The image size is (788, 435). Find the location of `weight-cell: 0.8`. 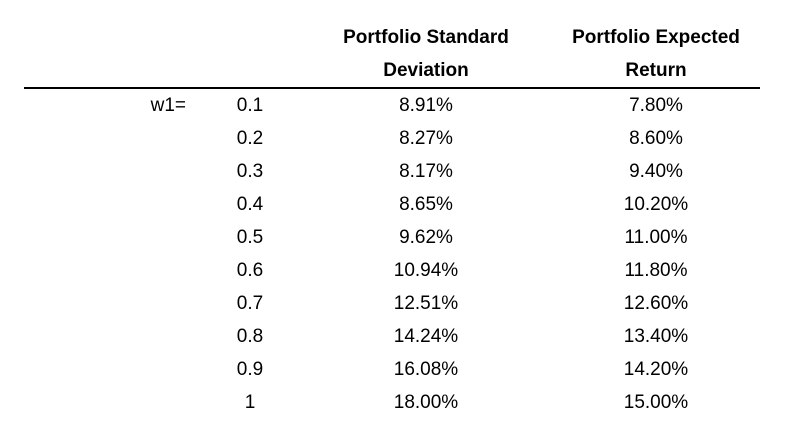

weight-cell: 0.8 is located at coordinates (250, 336).